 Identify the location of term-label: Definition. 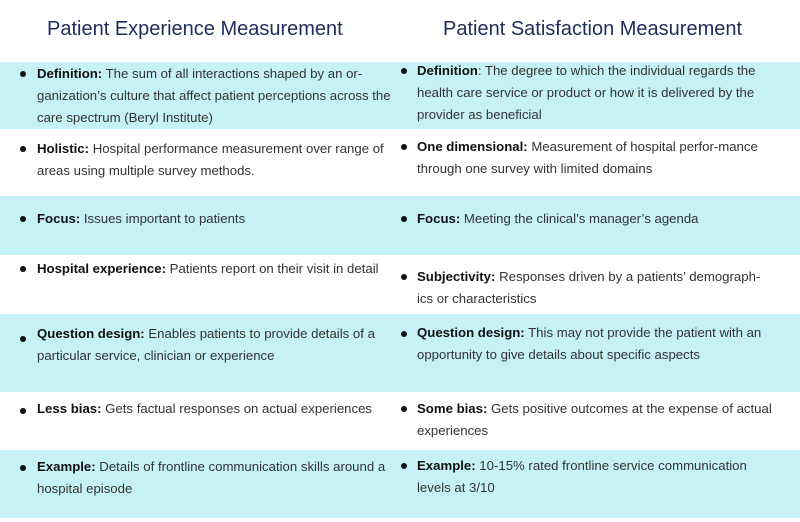
(447, 70).